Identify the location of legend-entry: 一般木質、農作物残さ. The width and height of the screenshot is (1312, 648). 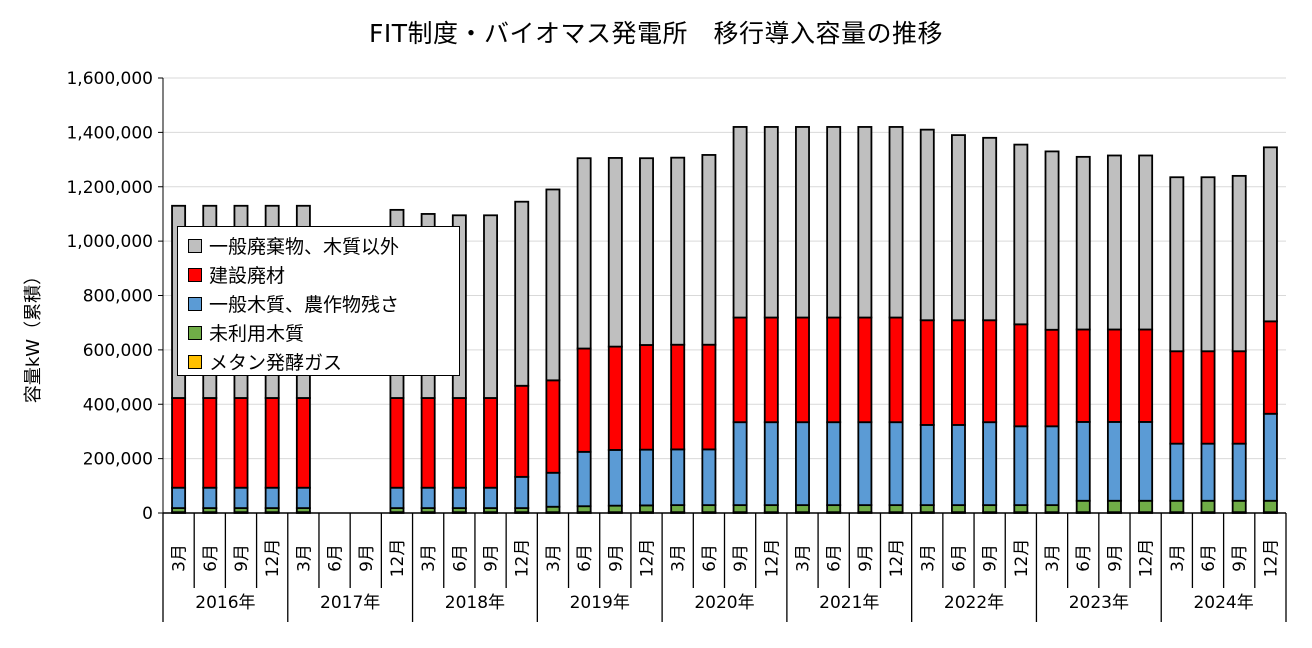
(323, 303).